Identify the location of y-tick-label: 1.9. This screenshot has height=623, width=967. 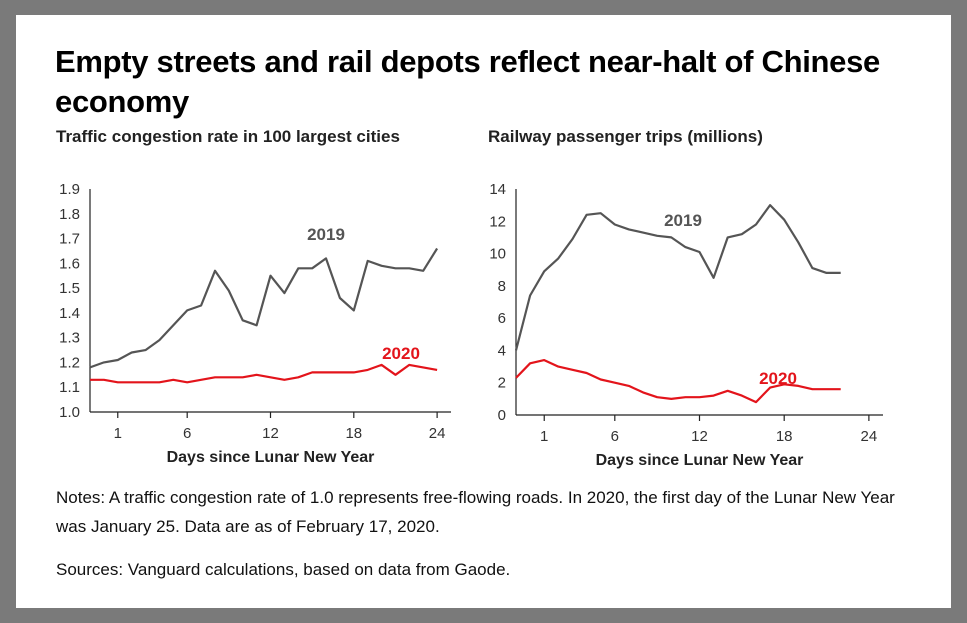
(69, 189).